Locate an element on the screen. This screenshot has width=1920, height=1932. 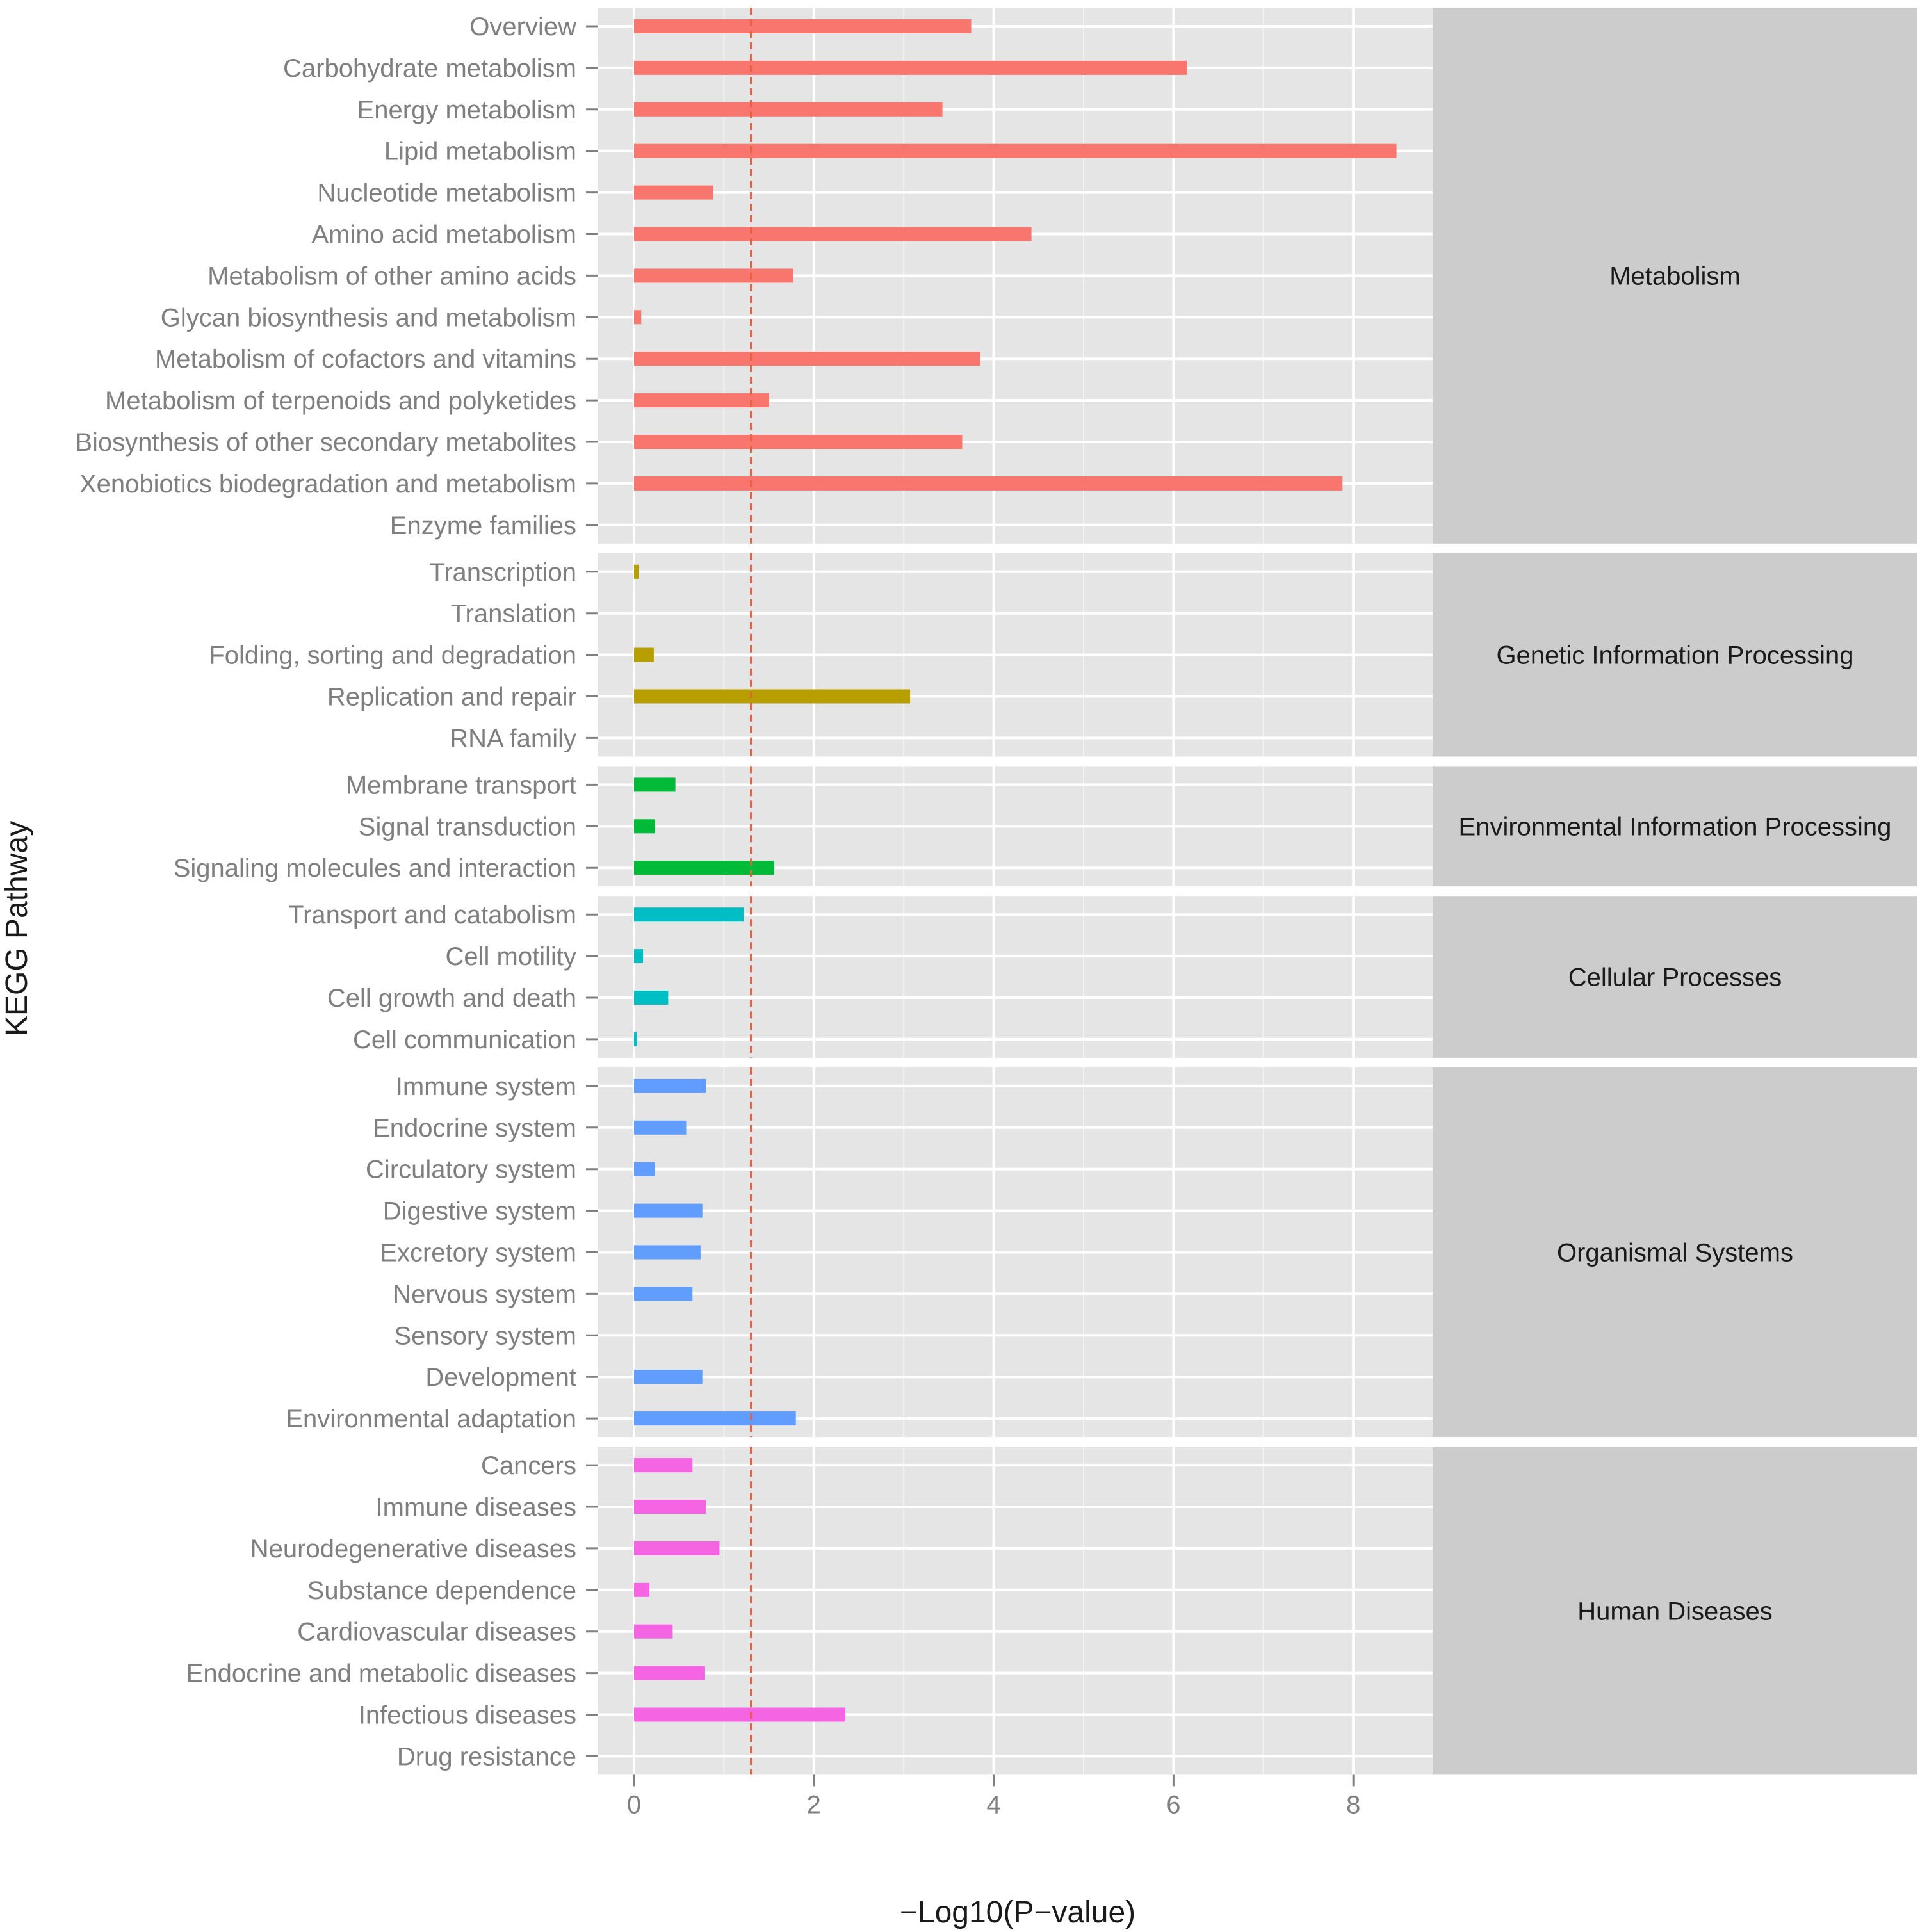
y-tick-label: Excretory system is located at coordinates (478, 1253).